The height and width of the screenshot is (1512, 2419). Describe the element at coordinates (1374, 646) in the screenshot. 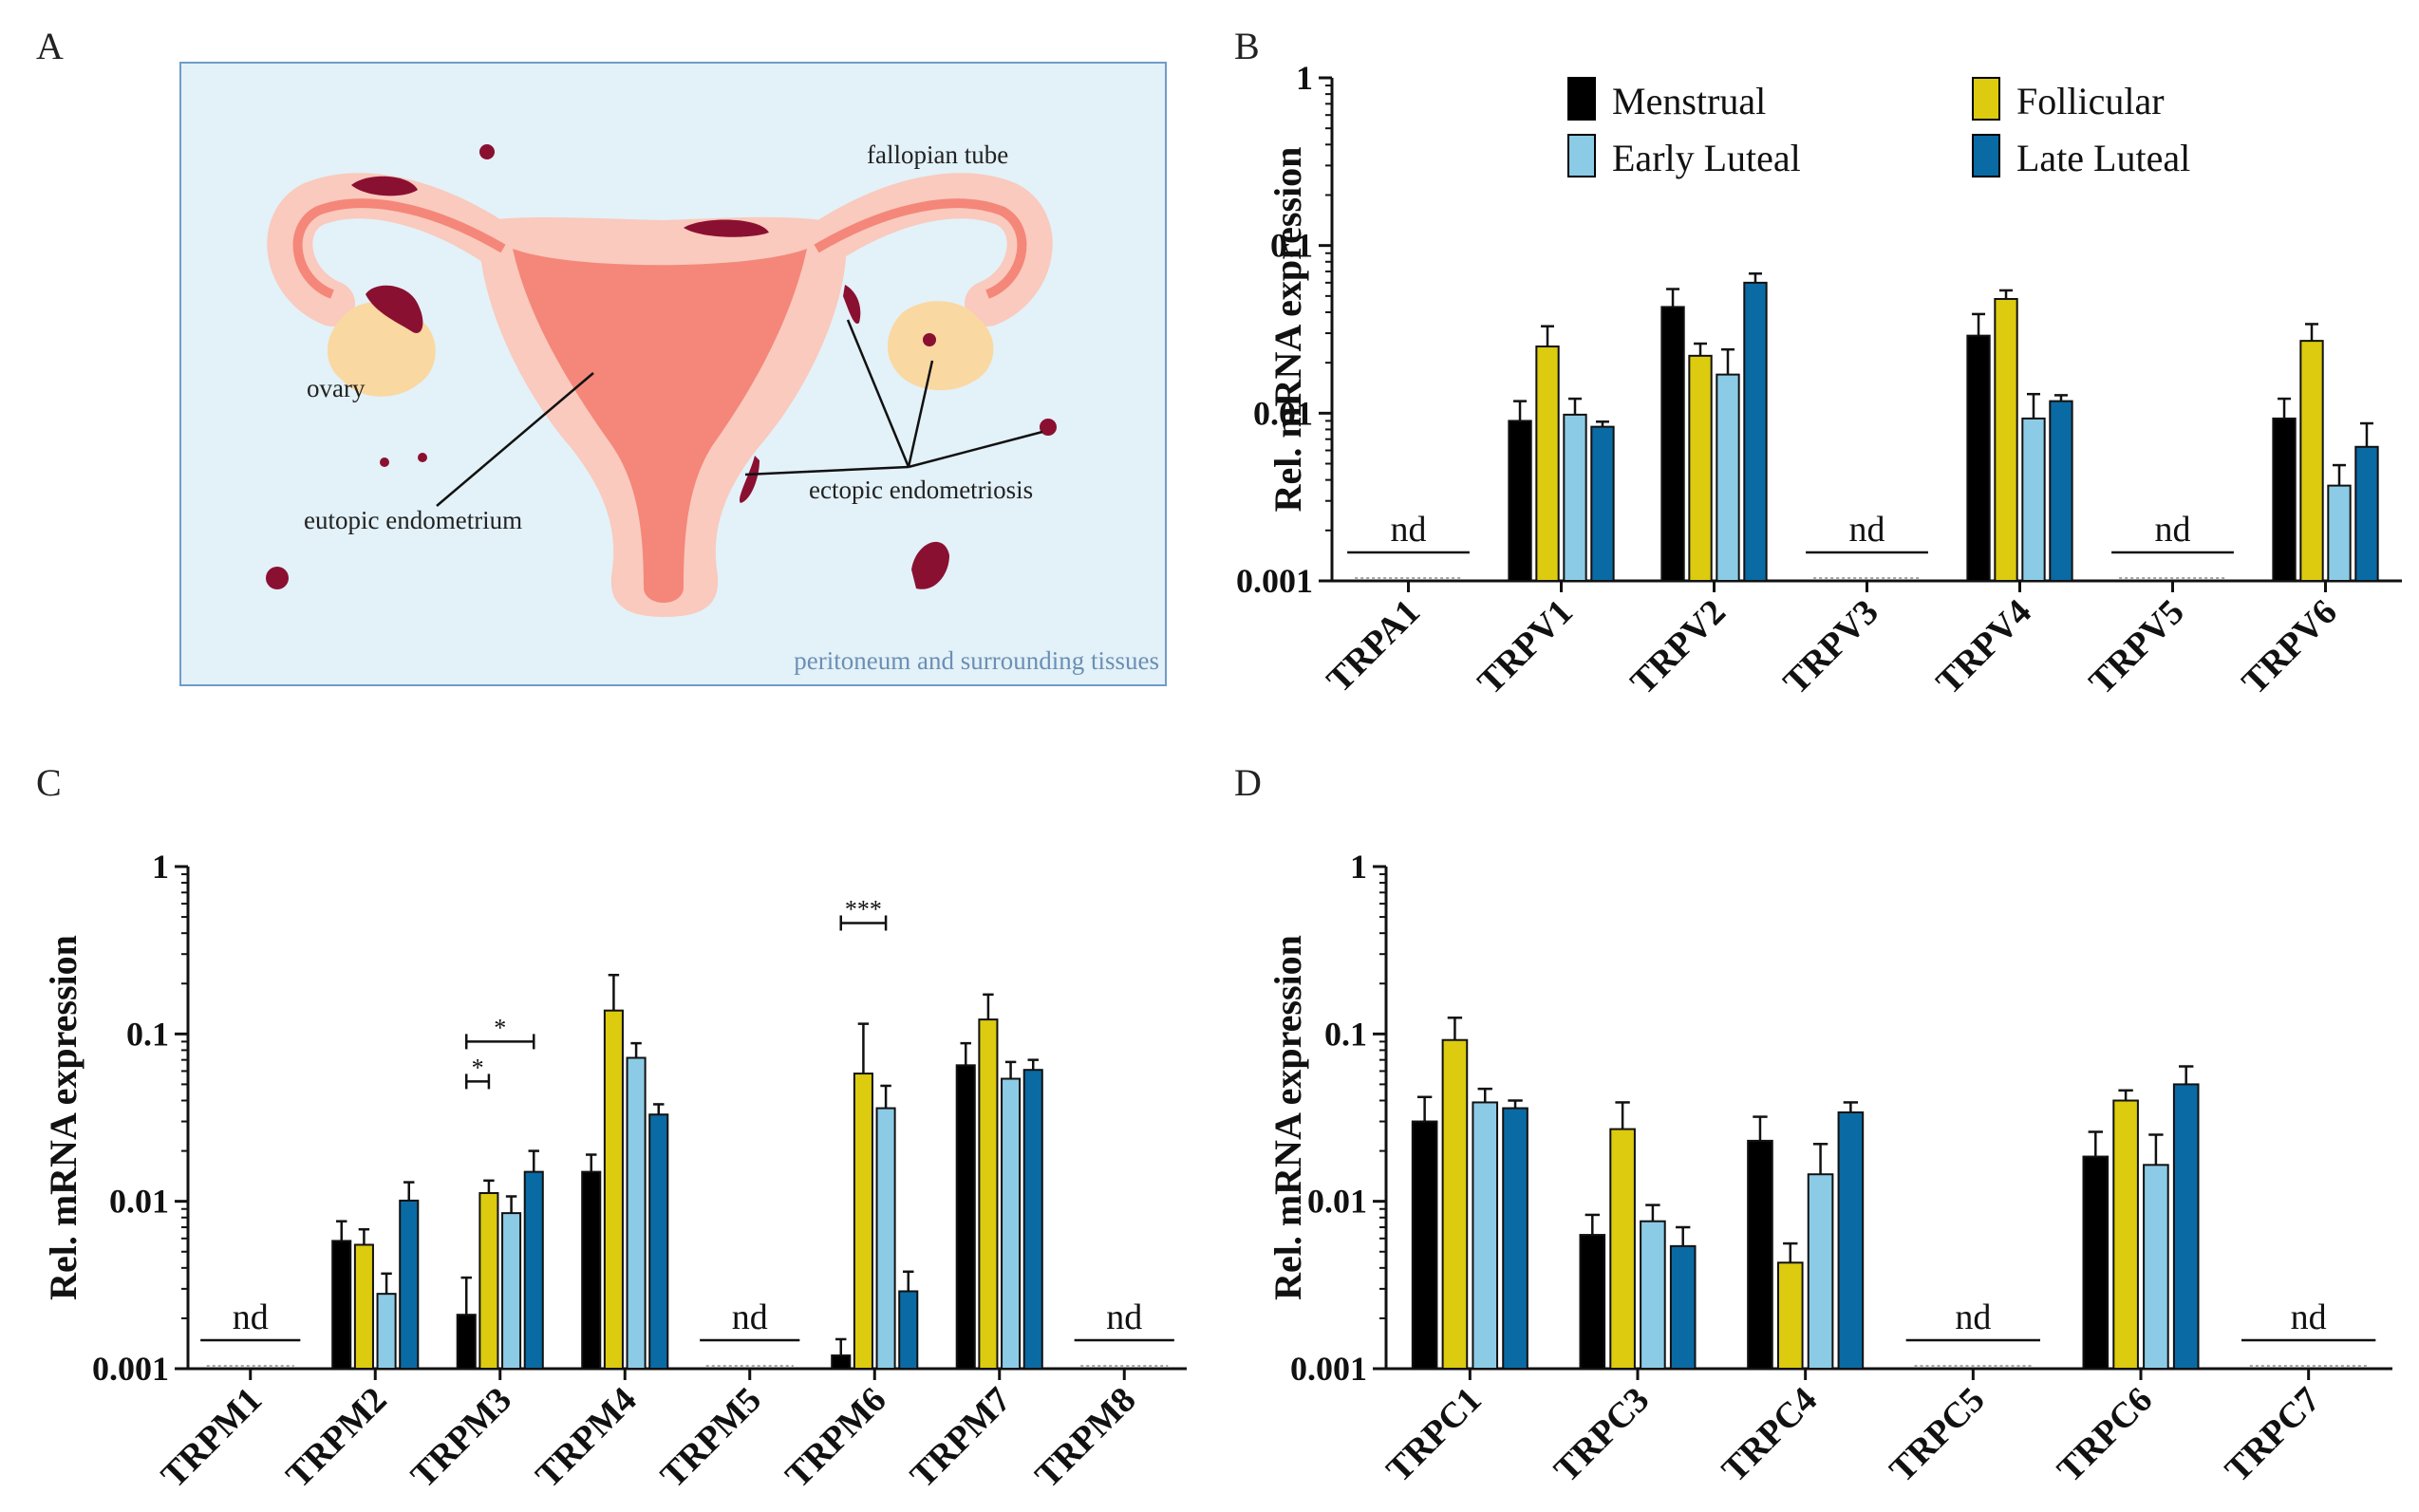

I see `category-label: TRPA1` at that location.